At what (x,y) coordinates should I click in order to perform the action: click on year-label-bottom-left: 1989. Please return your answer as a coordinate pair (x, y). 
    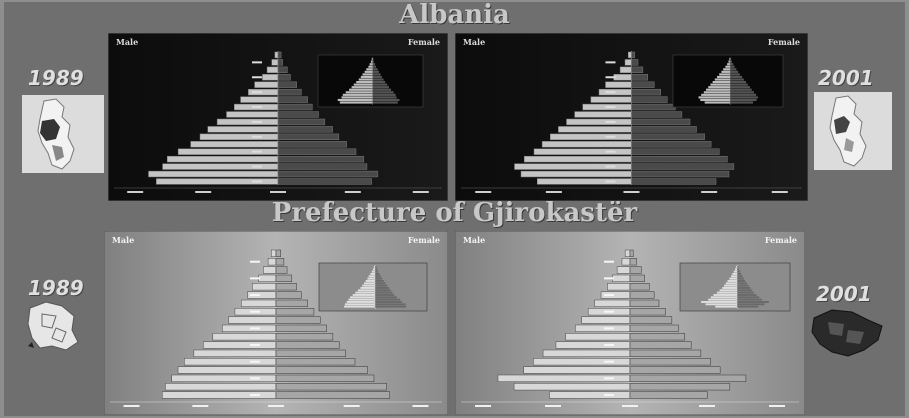
    Looking at the image, I should click on (56, 288).